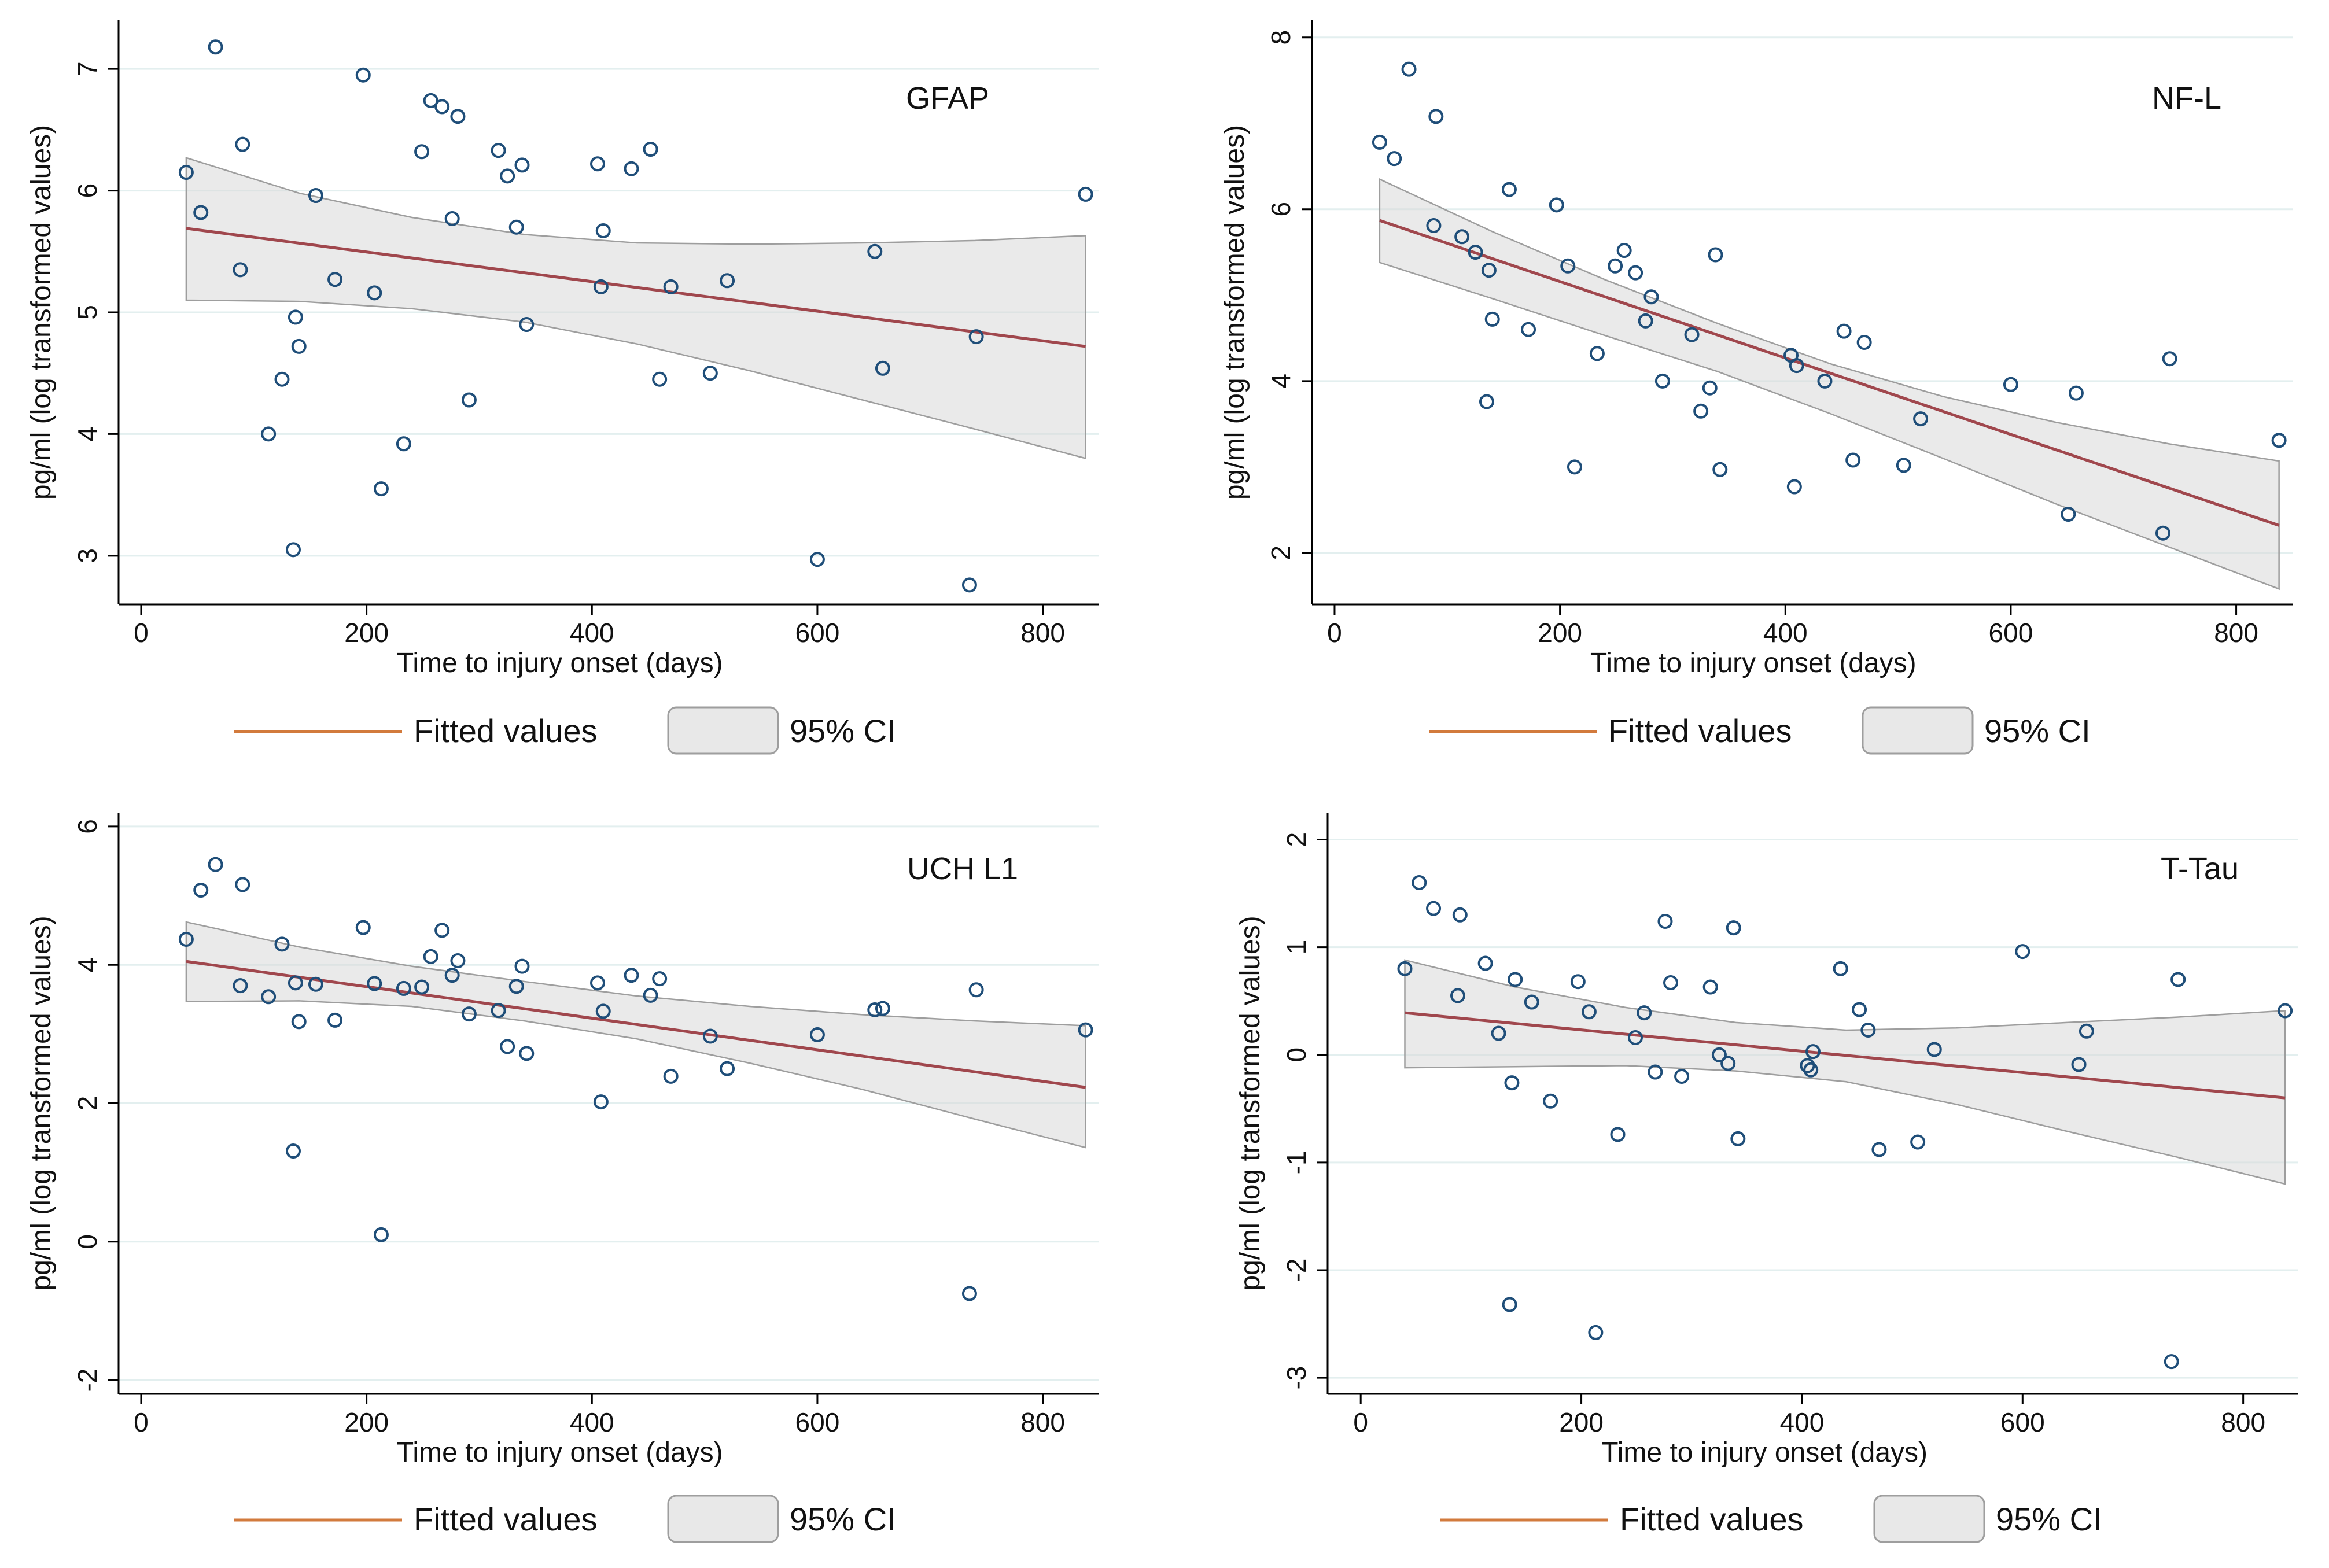  What do you see at coordinates (635, 308) in the screenshot?
I see `ci-band` at bounding box center [635, 308].